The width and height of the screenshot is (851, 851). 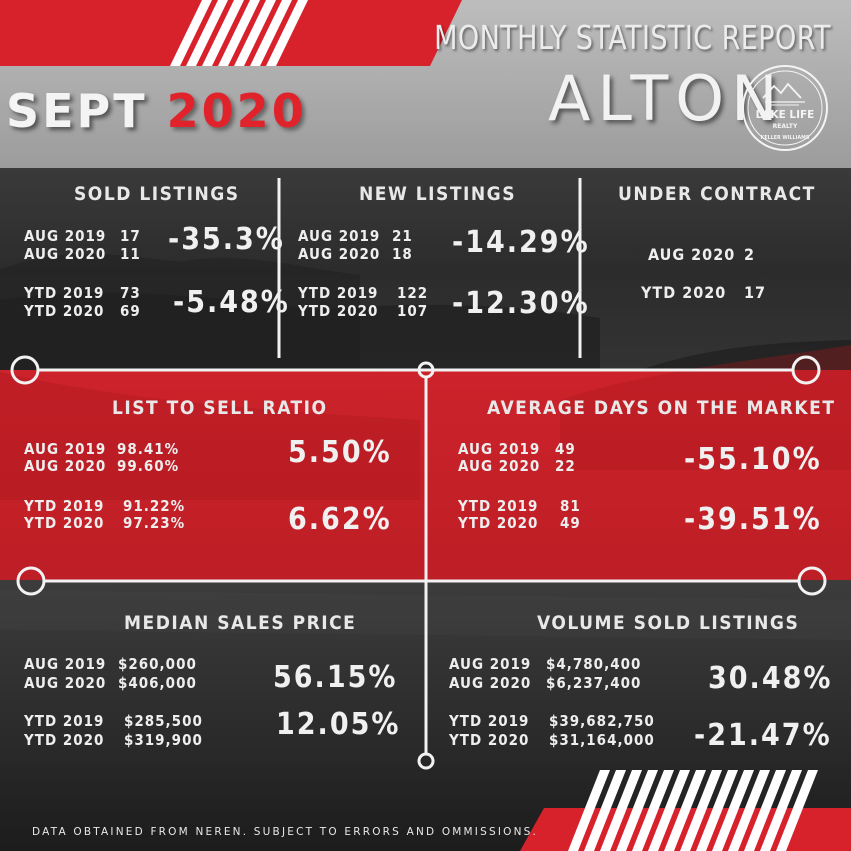 I want to click on section-title: MEDIAN SALES PRICE, so click(x=240, y=623).